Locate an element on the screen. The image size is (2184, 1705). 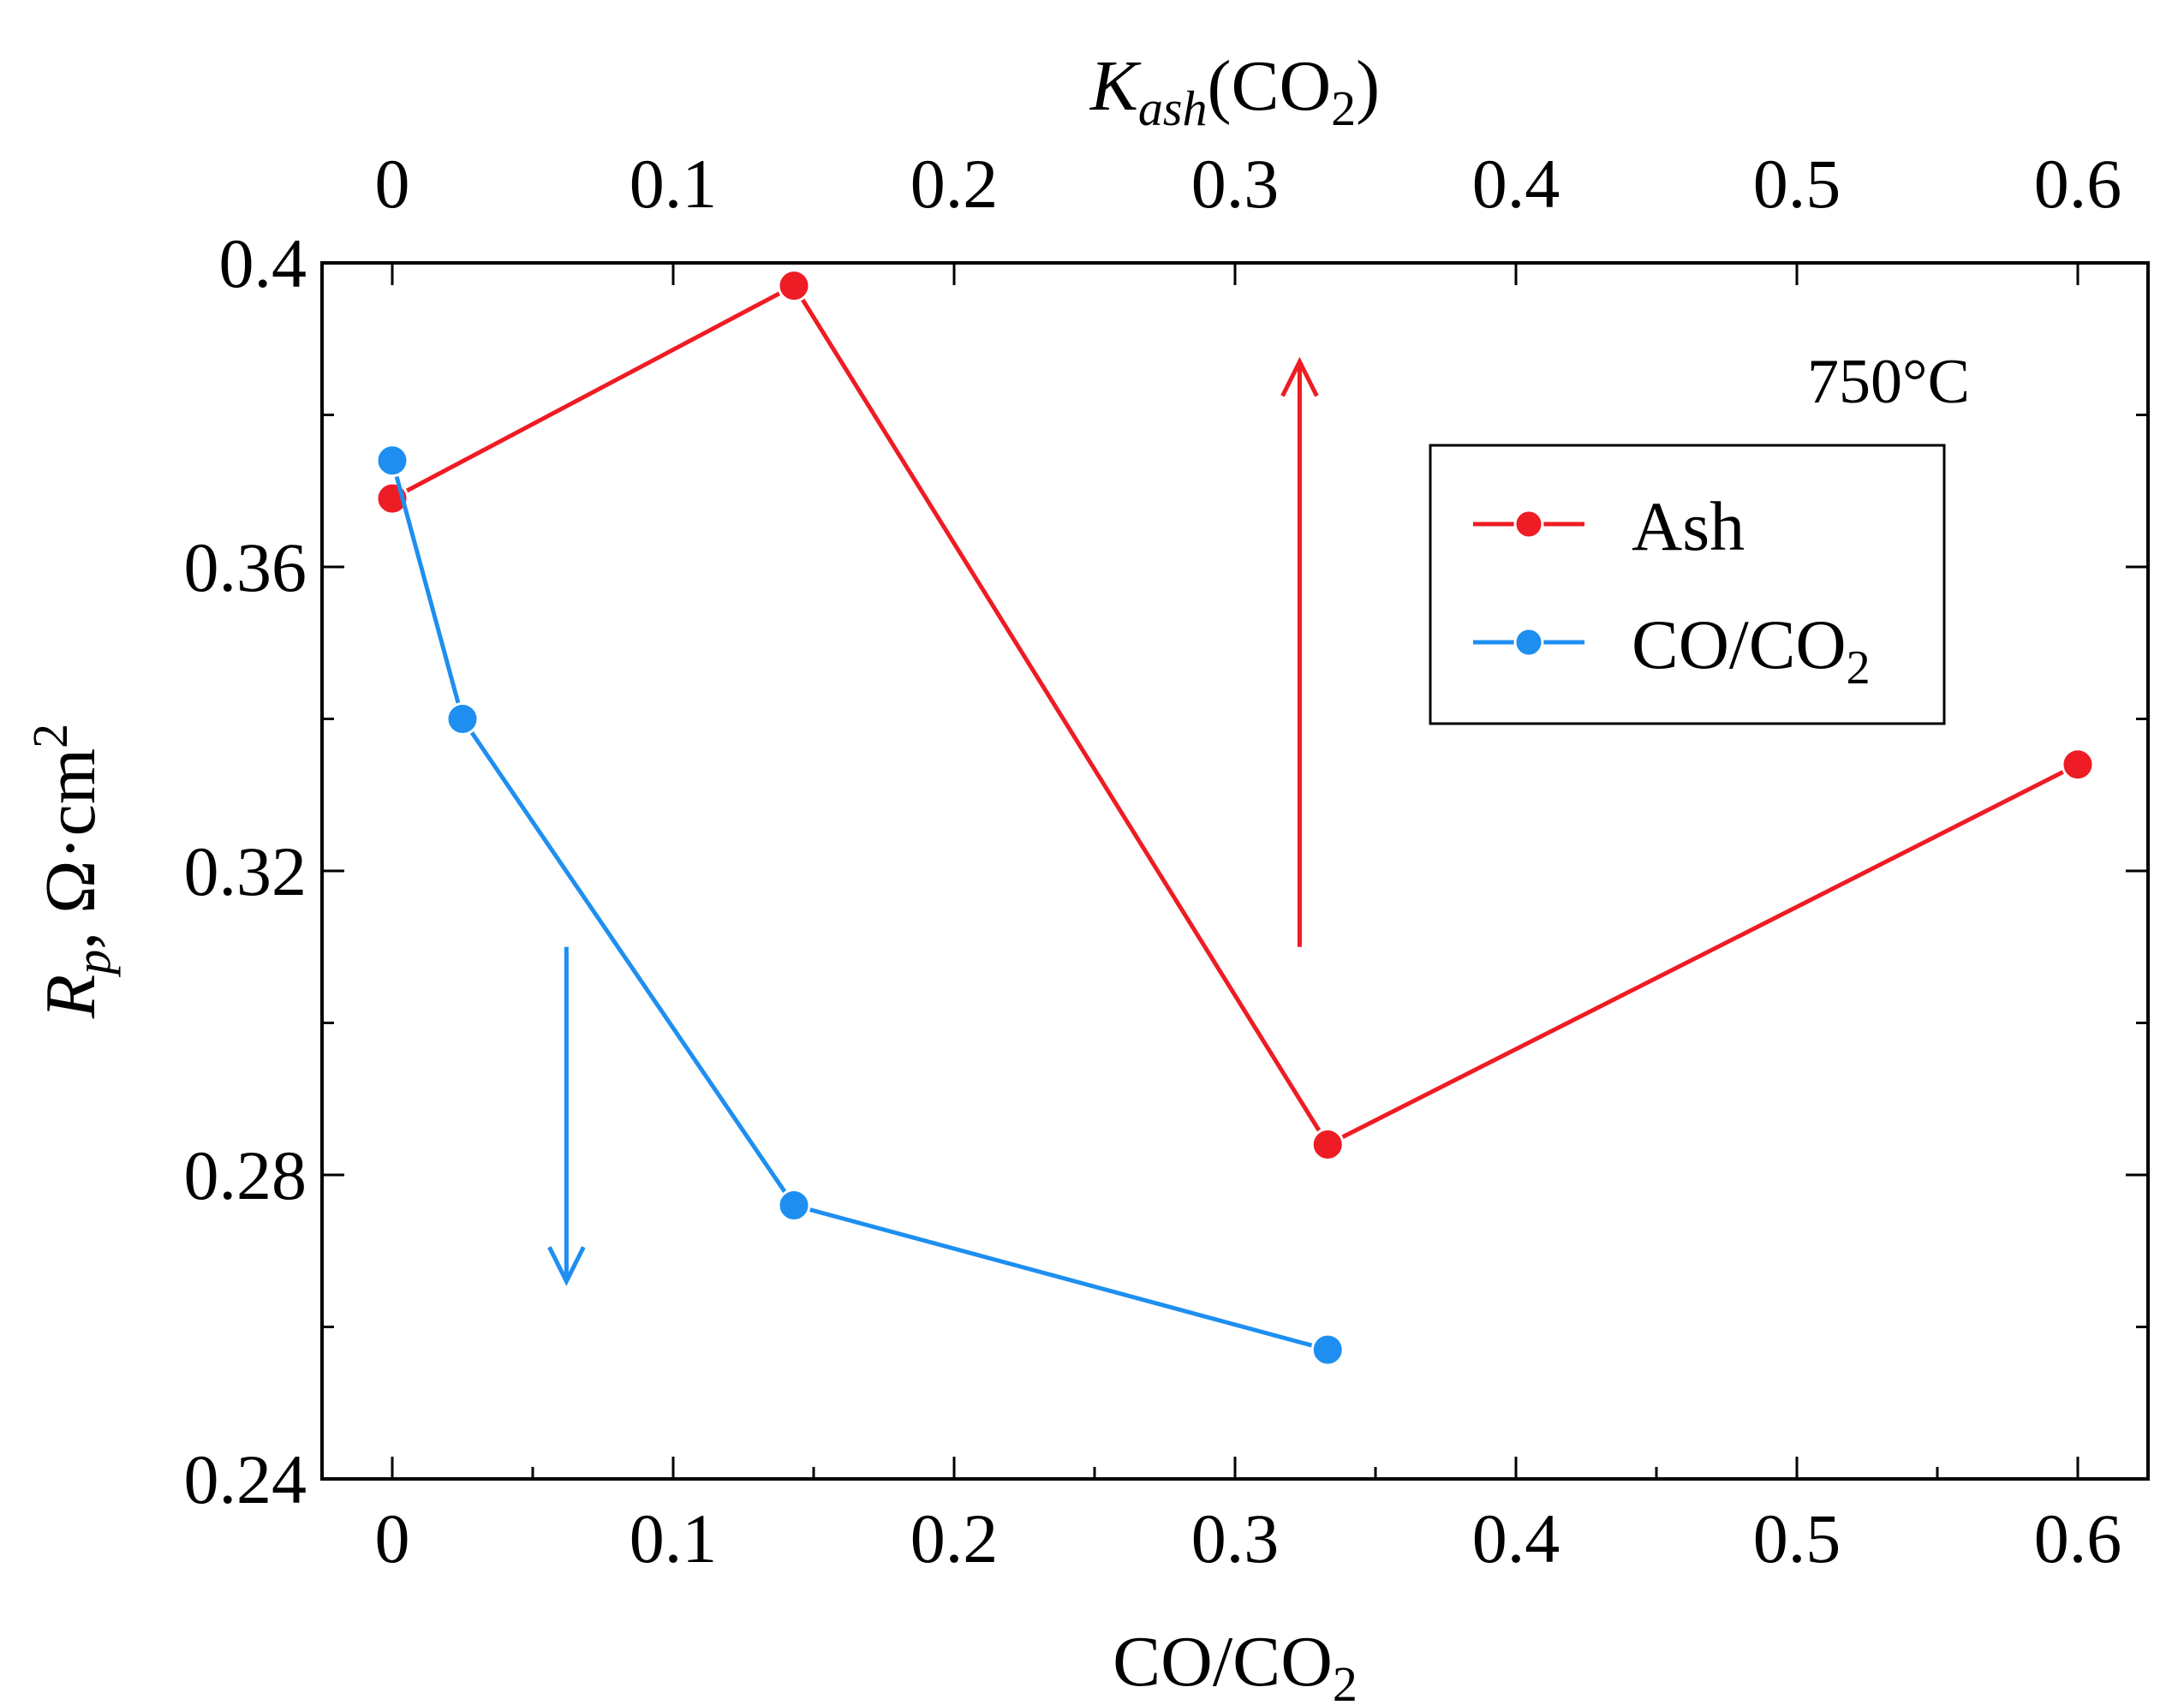
x-bottom-tick-label: 0.4 is located at coordinates (1516, 1538).